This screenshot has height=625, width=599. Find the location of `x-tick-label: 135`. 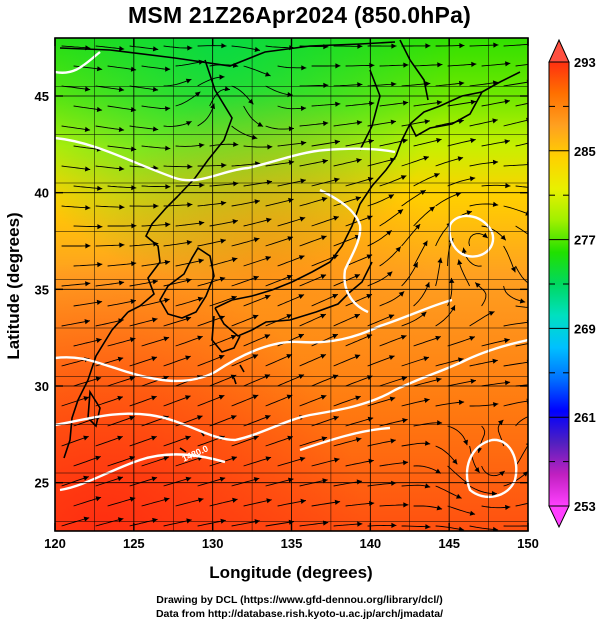

x-tick-label: 135 is located at coordinates (292, 543).